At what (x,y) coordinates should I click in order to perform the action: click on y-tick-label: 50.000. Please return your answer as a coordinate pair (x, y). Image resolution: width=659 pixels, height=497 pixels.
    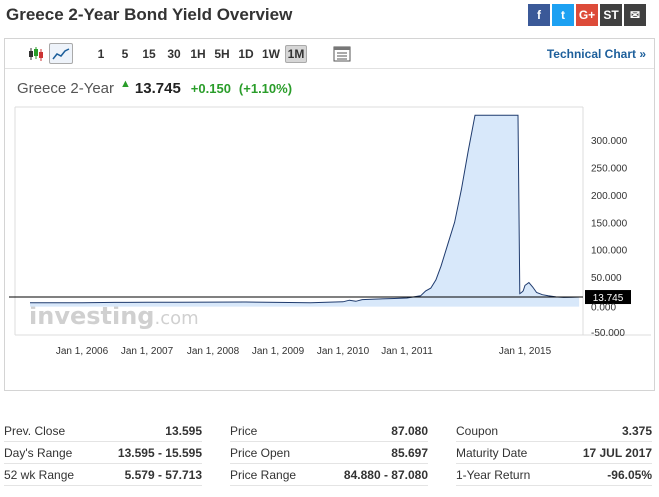
    Looking at the image, I should click on (606, 278).